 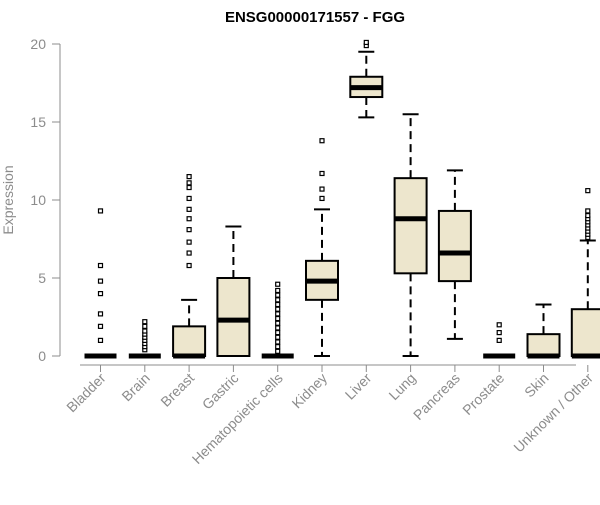 What do you see at coordinates (401, 386) in the screenshot?
I see `x-tick-label: Lung` at bounding box center [401, 386].